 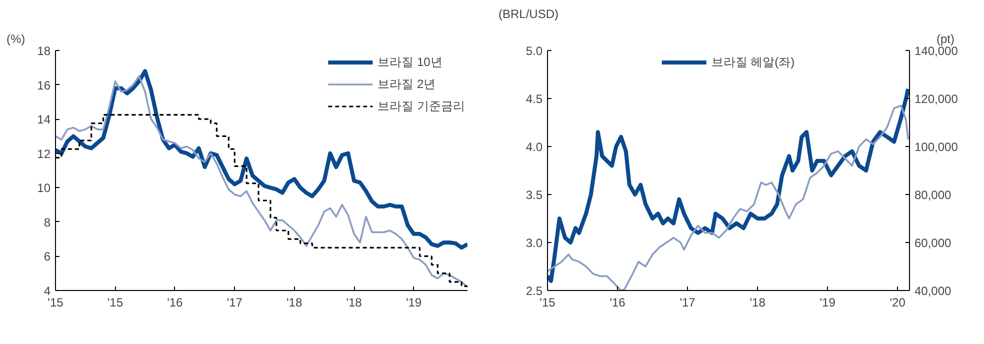 What do you see at coordinates (534, 147) in the screenshot?
I see `y-tick-label: 4.0` at bounding box center [534, 147].